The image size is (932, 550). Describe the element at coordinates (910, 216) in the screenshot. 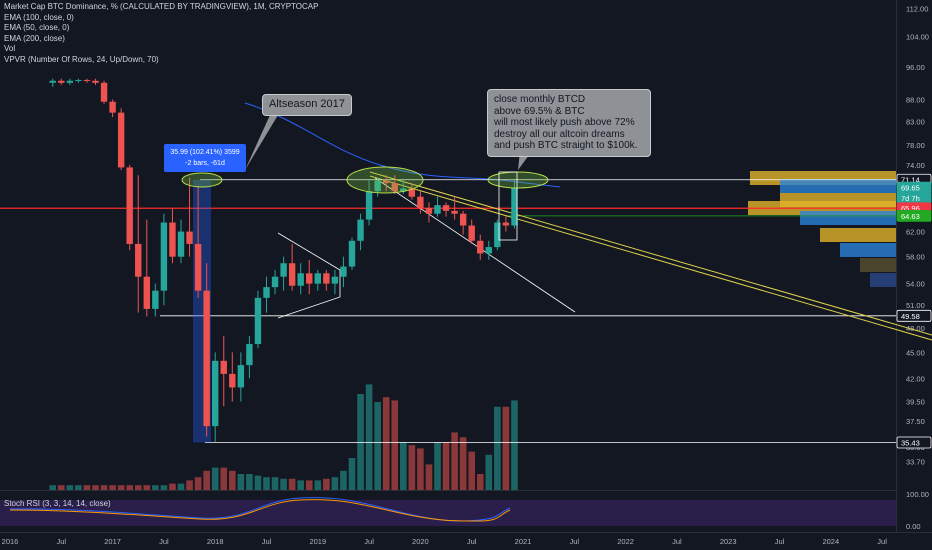

I see `price-badge-text: 64.63` at that location.